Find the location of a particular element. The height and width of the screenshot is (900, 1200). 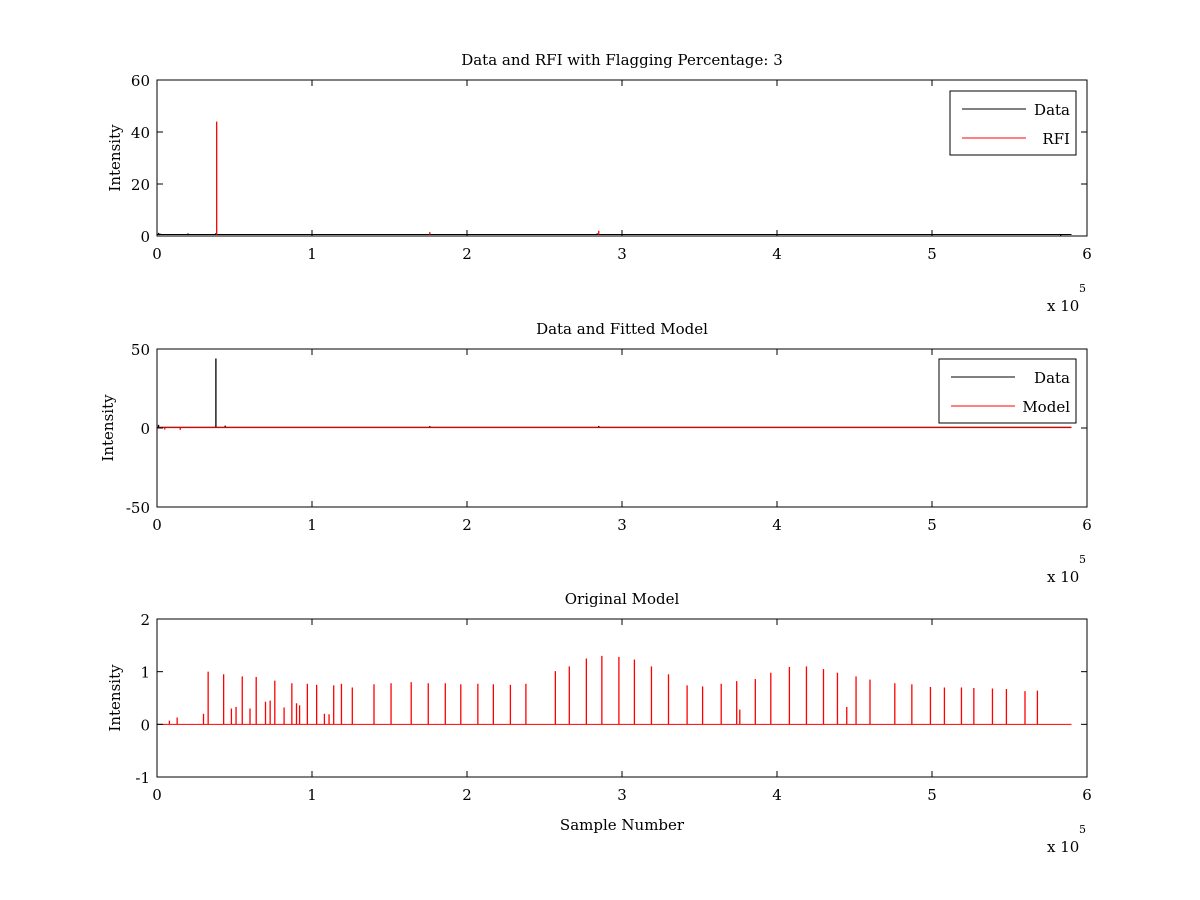

x-axis-label: Sample Number is located at coordinates (622, 825).